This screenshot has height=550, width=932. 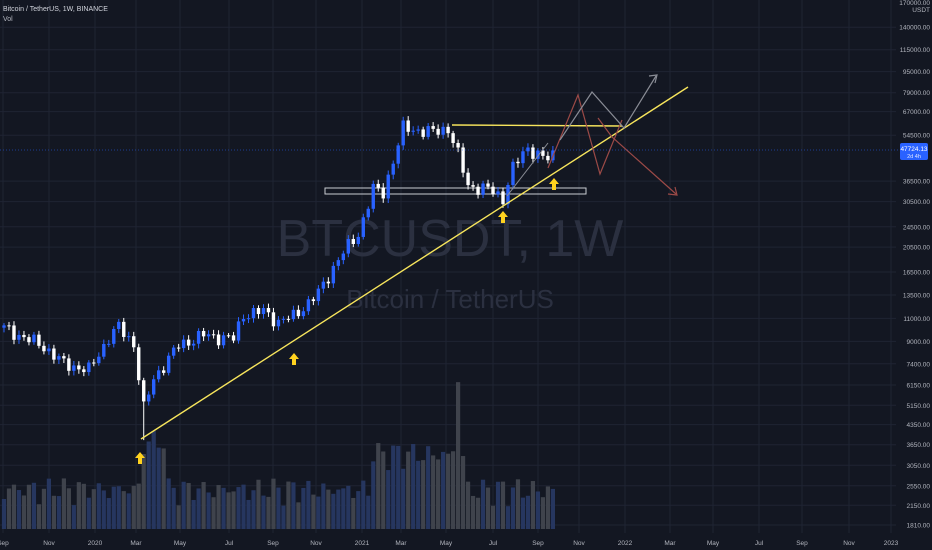 I want to click on projection-leg, so click(x=527, y=169).